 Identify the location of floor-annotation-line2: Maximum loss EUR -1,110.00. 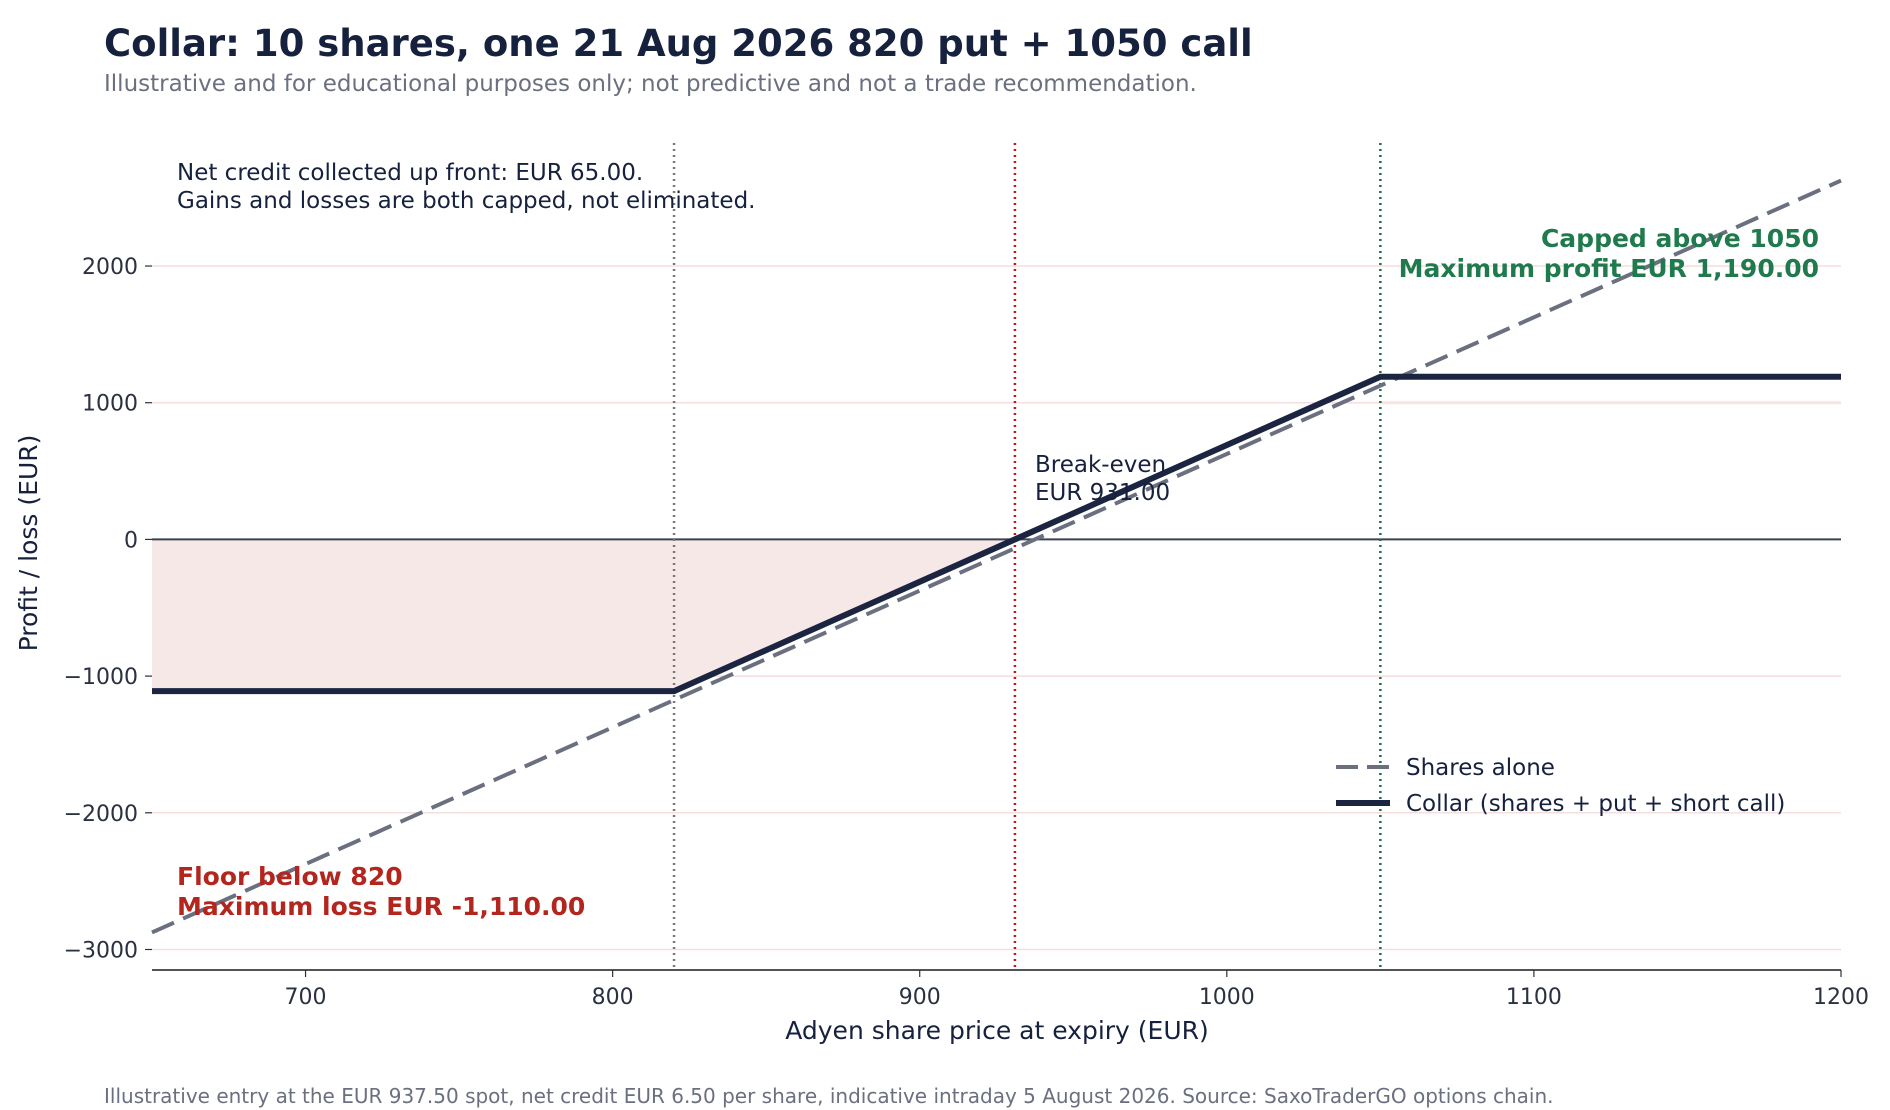
(381, 906).